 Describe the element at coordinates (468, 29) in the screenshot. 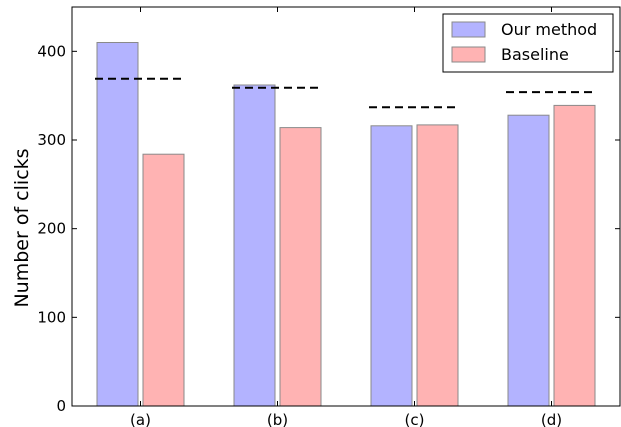

I see `legend-swatch-our-method` at that location.